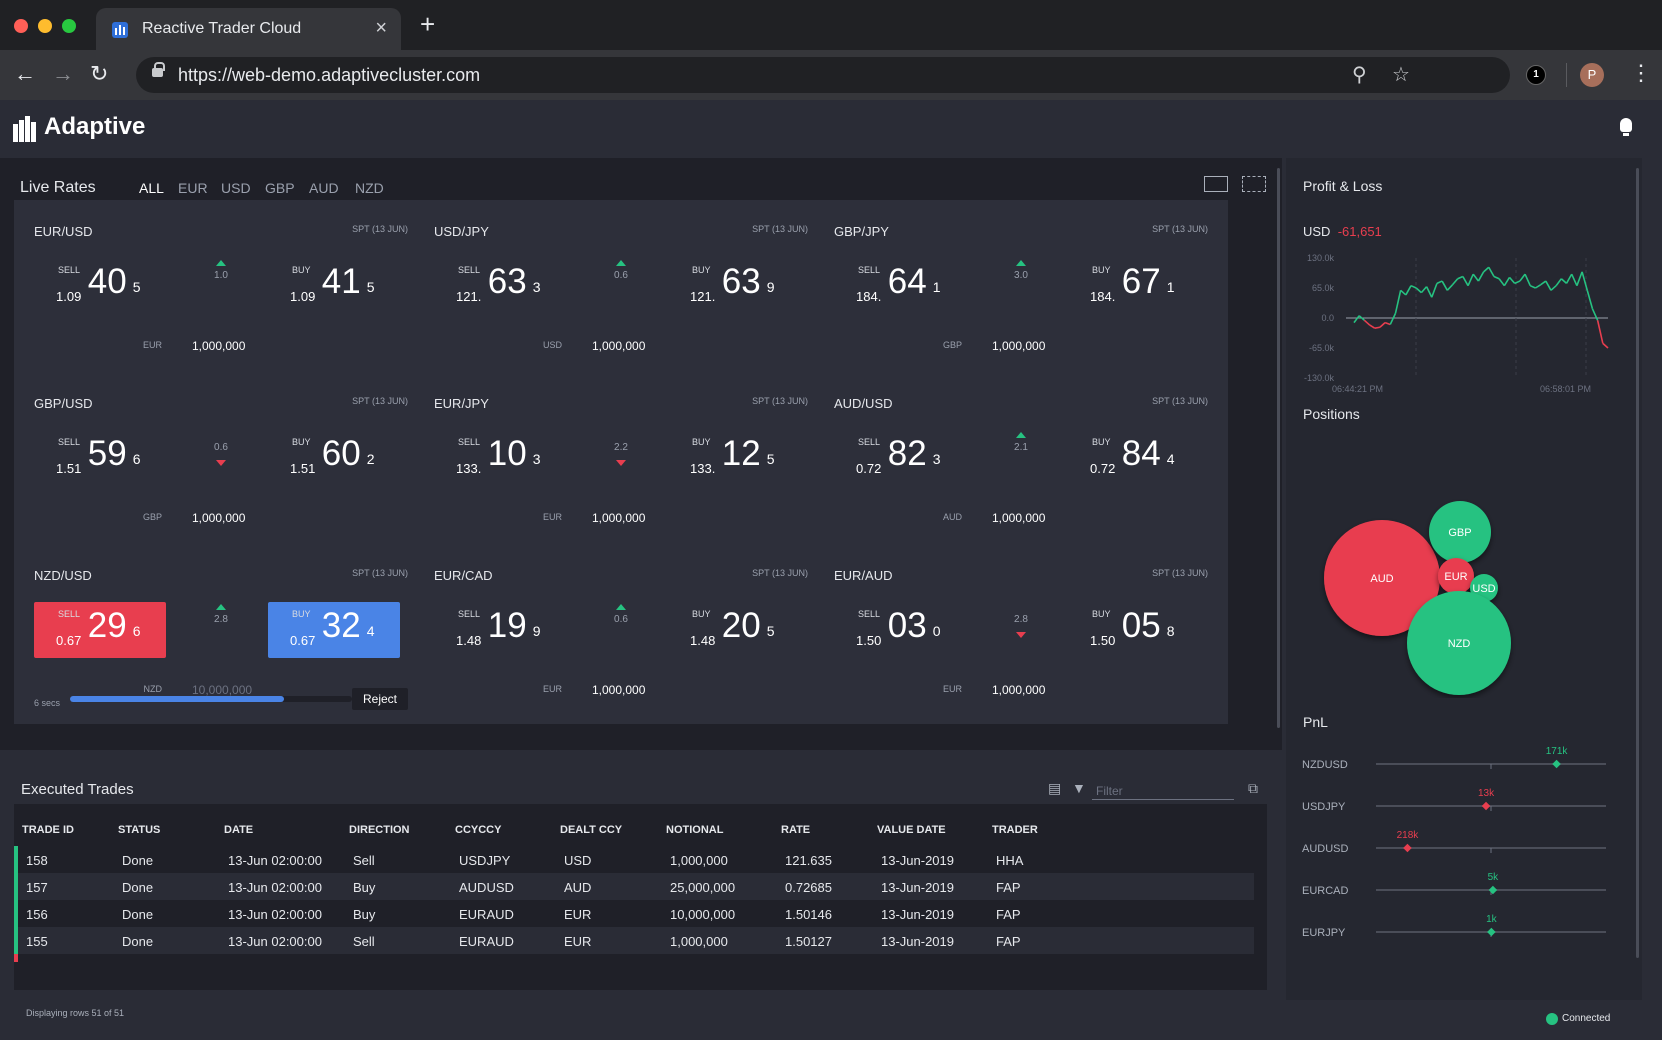  What do you see at coordinates (48, 830) in the screenshot?
I see `column-header: TRADE ID` at bounding box center [48, 830].